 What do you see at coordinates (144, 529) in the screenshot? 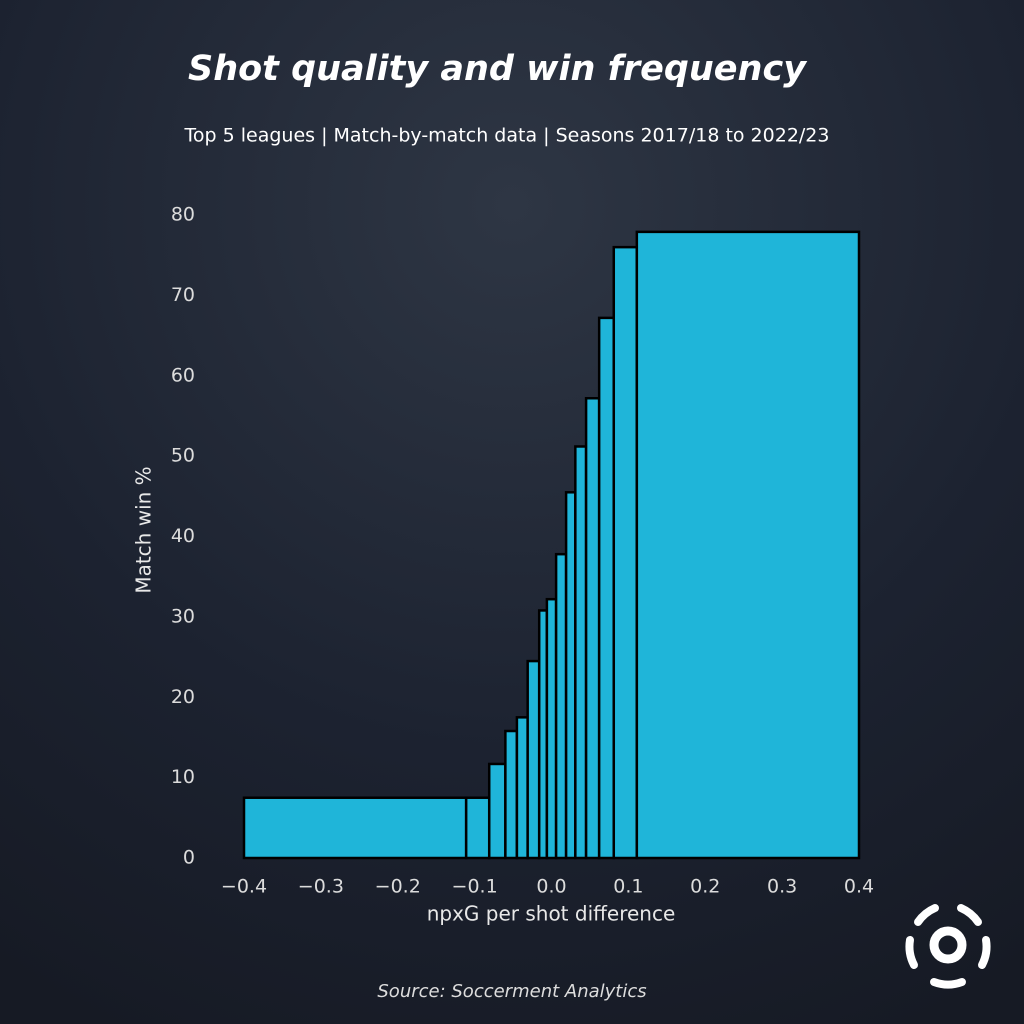
I see `y-axis-label: Match win %` at bounding box center [144, 529].